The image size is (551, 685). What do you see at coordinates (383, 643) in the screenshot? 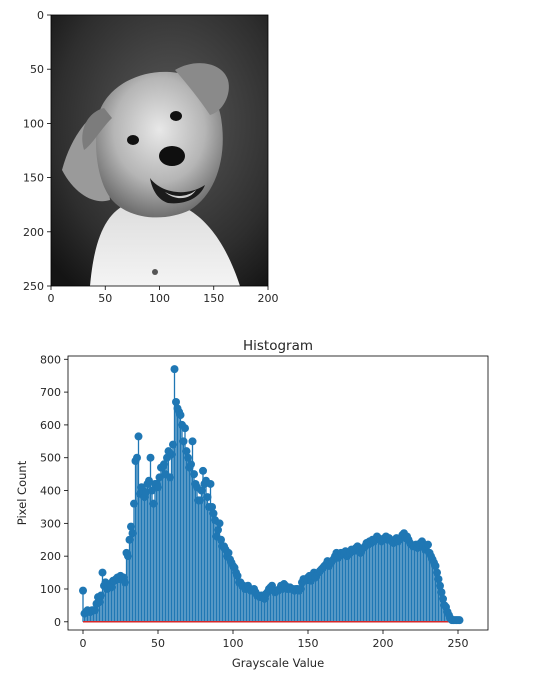
I see `x-tick-label: 200` at bounding box center [383, 643].